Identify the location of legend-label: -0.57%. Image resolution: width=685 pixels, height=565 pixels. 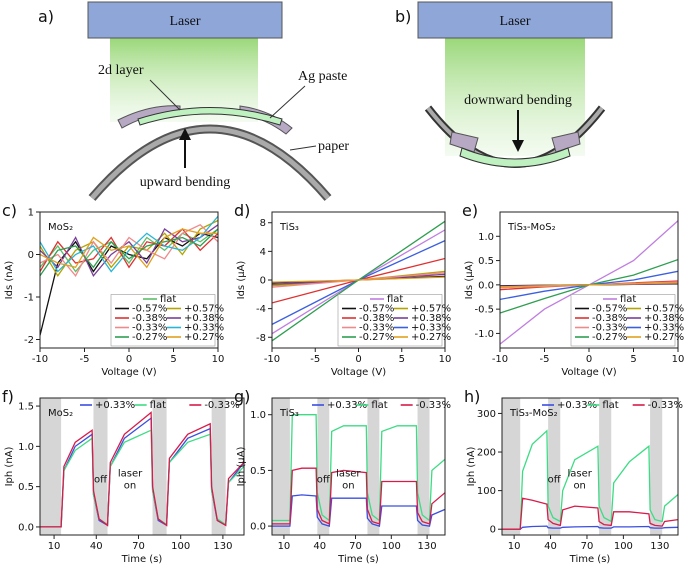
(609, 309).